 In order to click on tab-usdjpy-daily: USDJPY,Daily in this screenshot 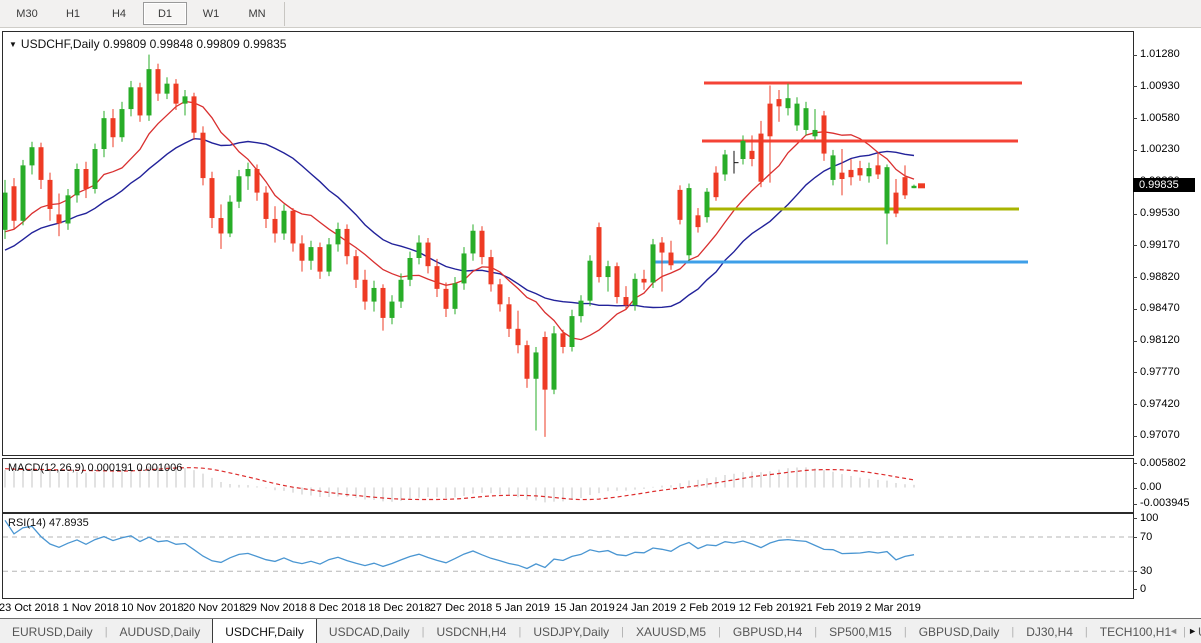, I will do `click(571, 631)`.